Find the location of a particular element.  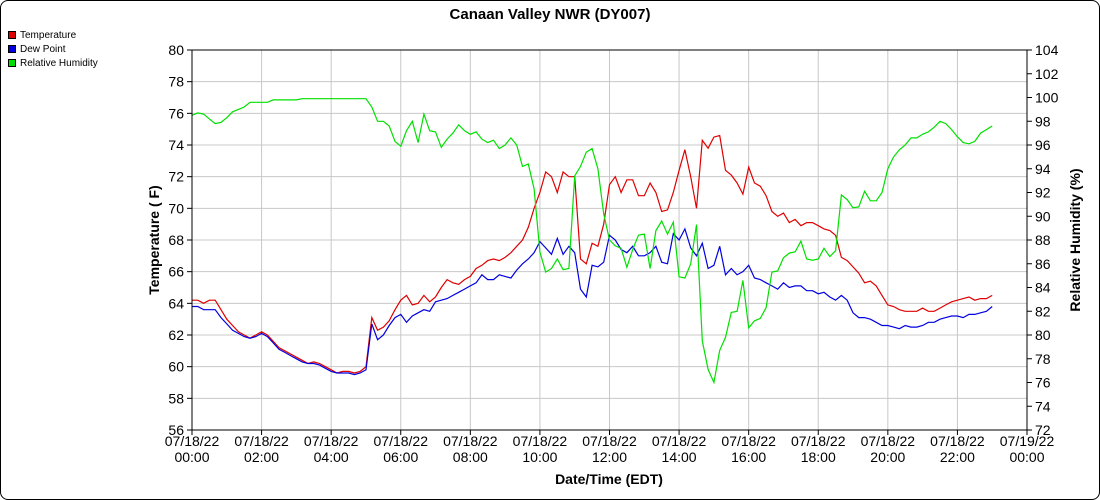

y-tick-label: 62 is located at coordinates (176, 335).